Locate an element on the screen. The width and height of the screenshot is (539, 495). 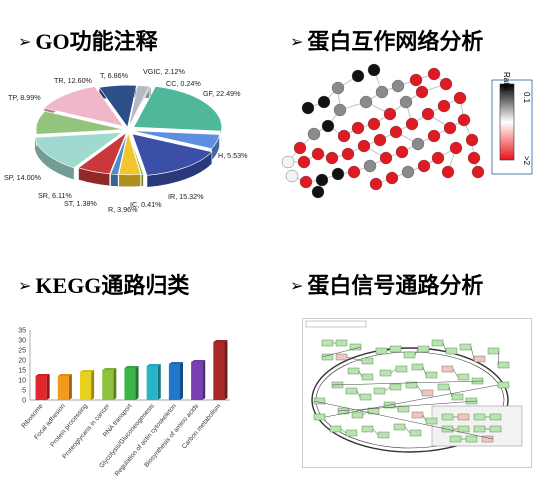
pie-slice-label: GF, 22.49% is located at coordinates (222, 93).